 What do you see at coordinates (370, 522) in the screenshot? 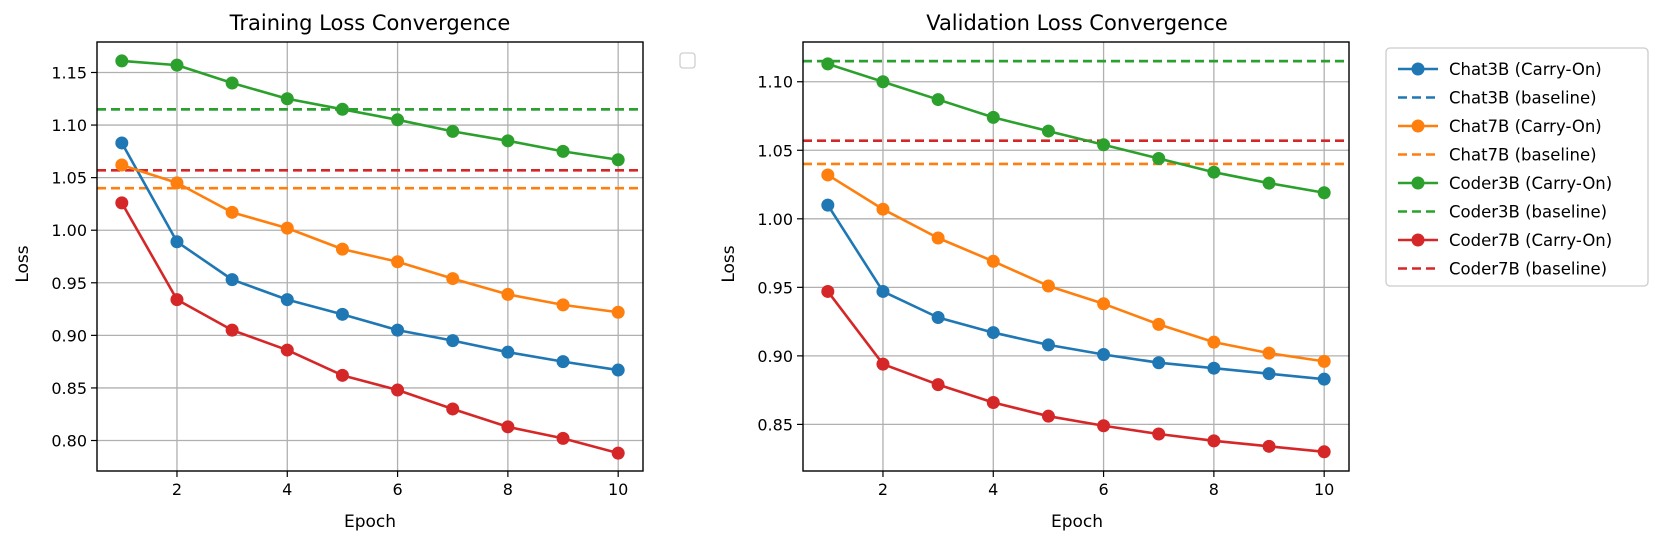
I see `x-axis-label: Epoch` at bounding box center [370, 522].